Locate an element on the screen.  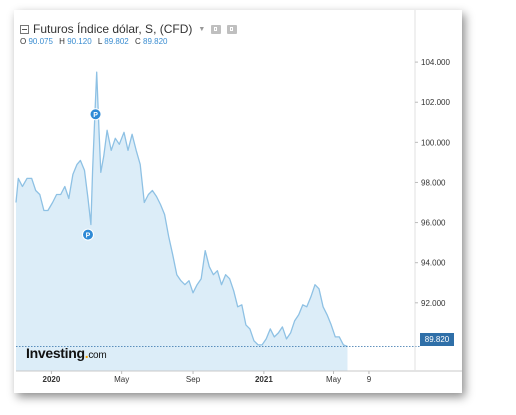
ohlc-open-value: 90.075 is located at coordinates (40, 41).